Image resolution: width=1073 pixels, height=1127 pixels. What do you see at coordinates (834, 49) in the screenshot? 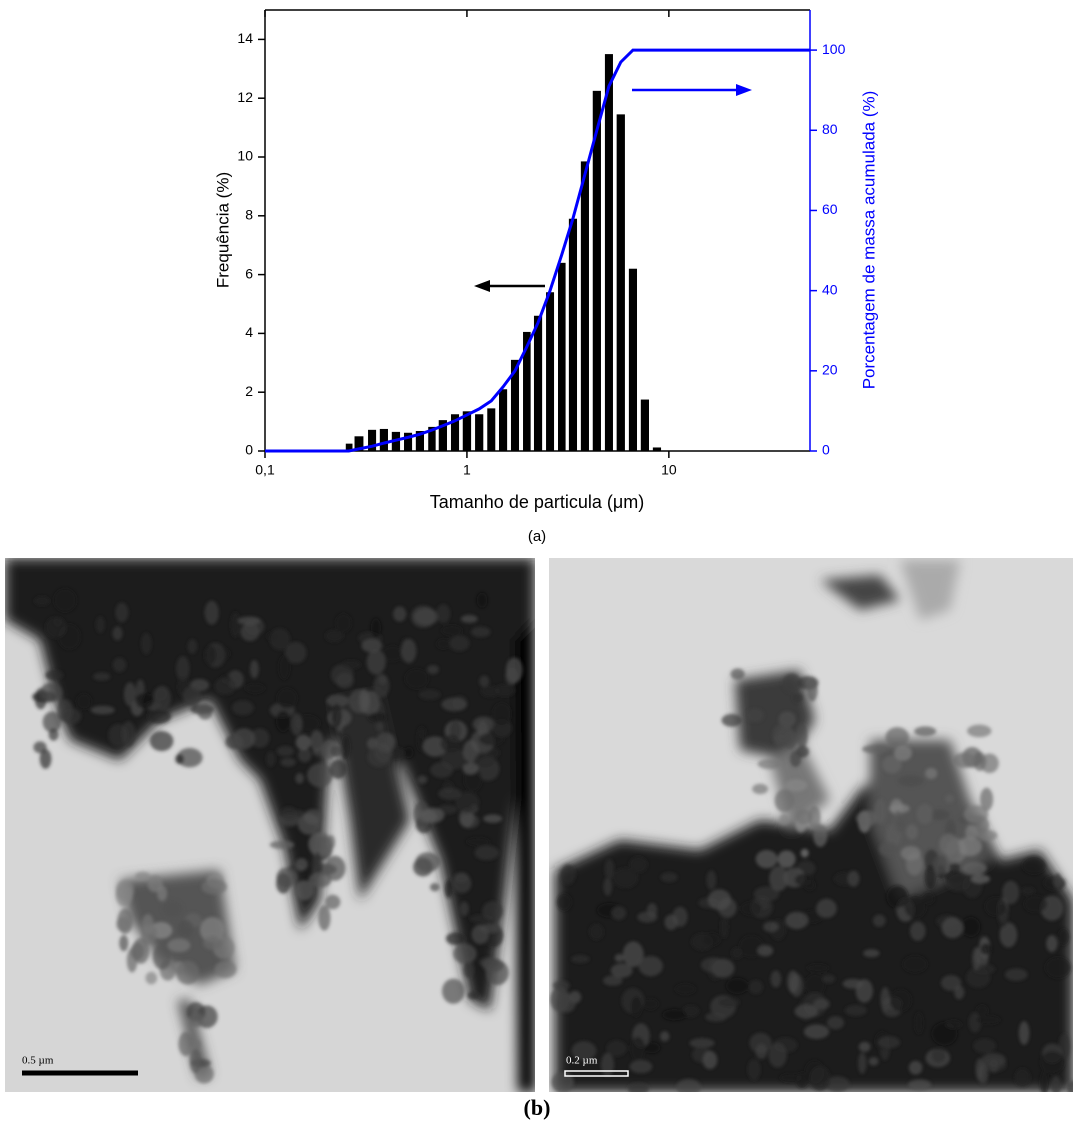
I see `y2-tick-label: 100` at bounding box center [834, 49].